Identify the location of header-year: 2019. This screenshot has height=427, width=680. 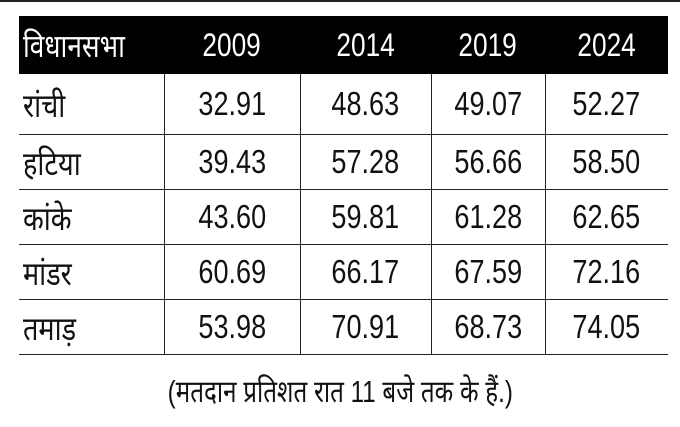
(488, 45).